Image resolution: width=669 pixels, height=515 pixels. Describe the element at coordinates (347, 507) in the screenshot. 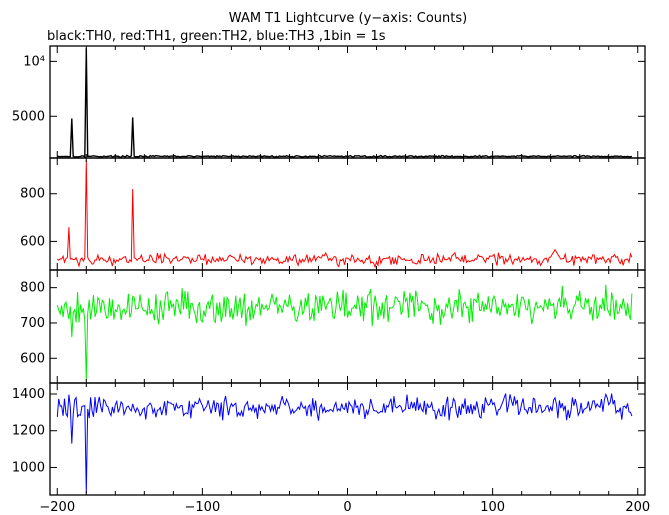

I see `x-tick-label: 0` at that location.